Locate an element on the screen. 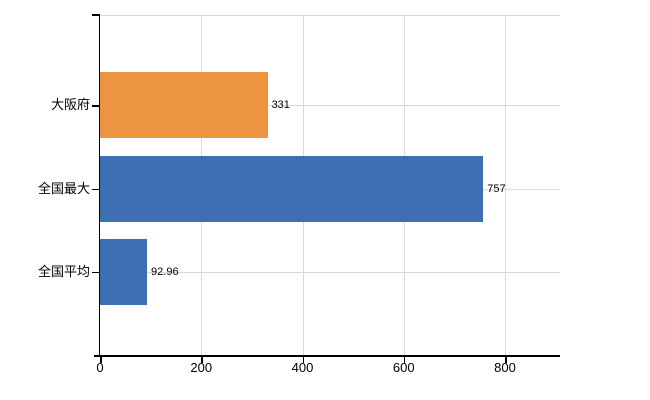 The image size is (650, 400). category-label: 大阪府 is located at coordinates (70, 104).